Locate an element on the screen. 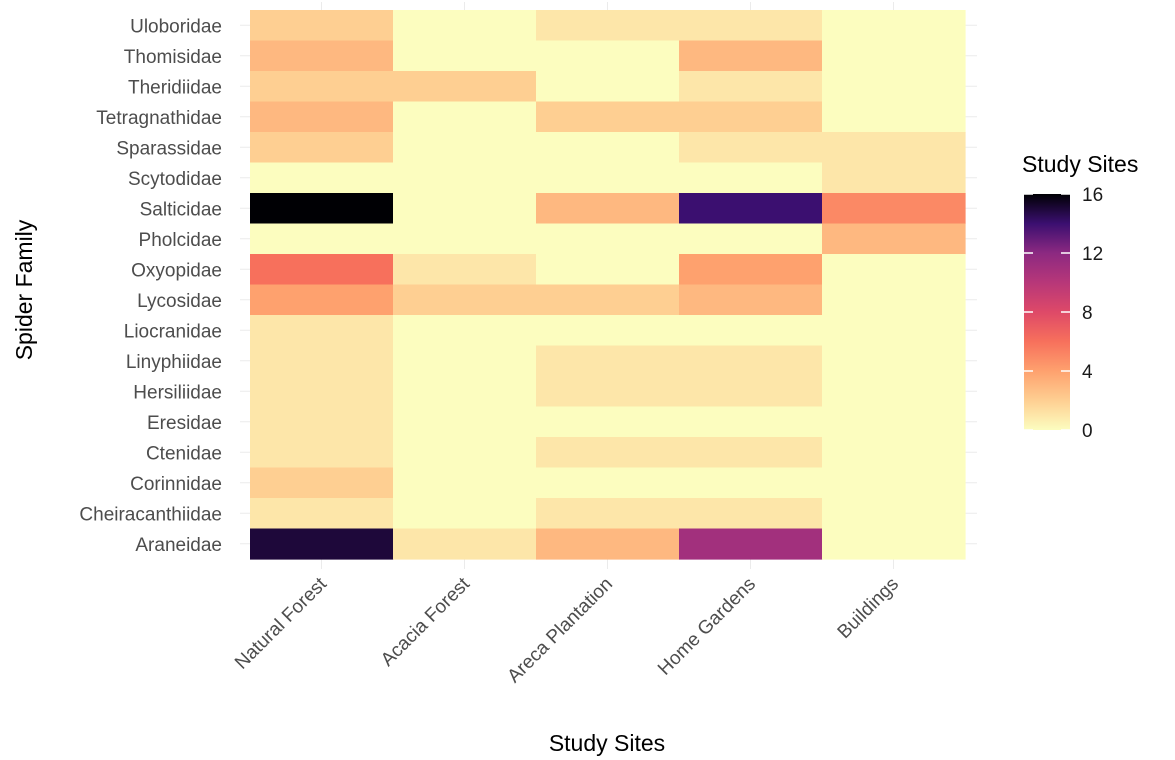  x-axis-title: Study Sites is located at coordinates (607, 743).